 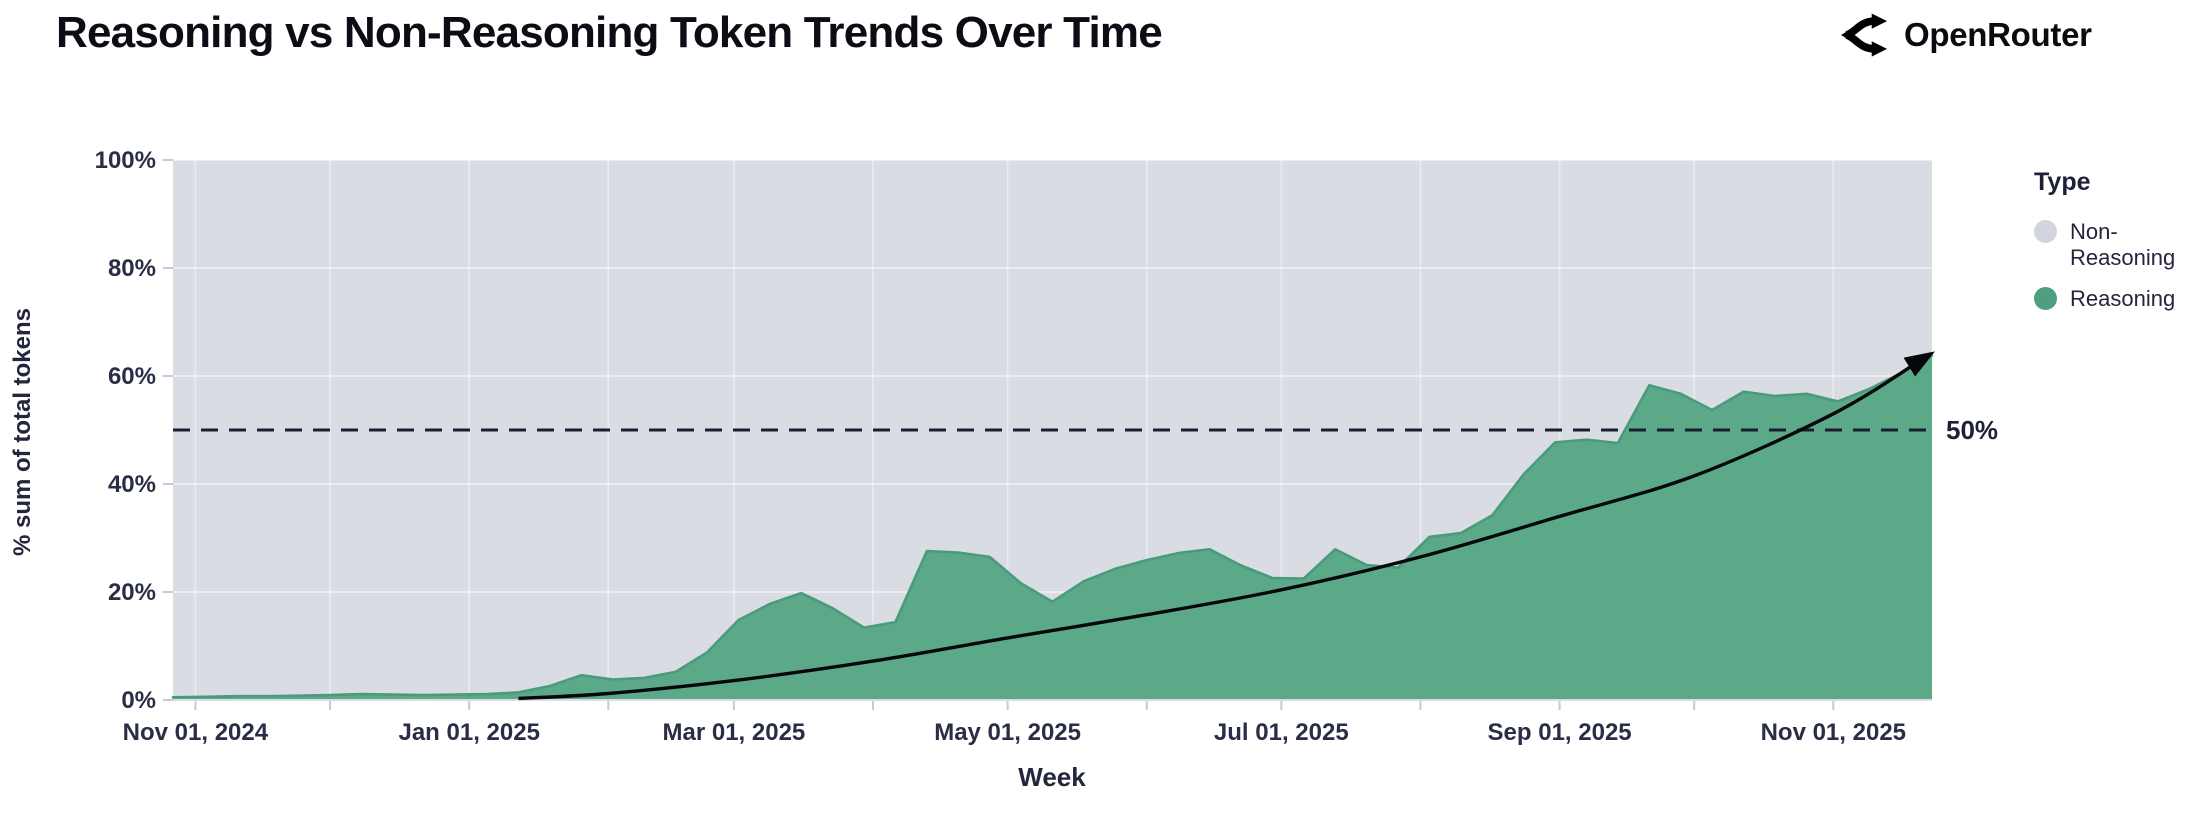 What do you see at coordinates (22, 432) in the screenshot?
I see `y-axis-title: % sum of total tokens` at bounding box center [22, 432].